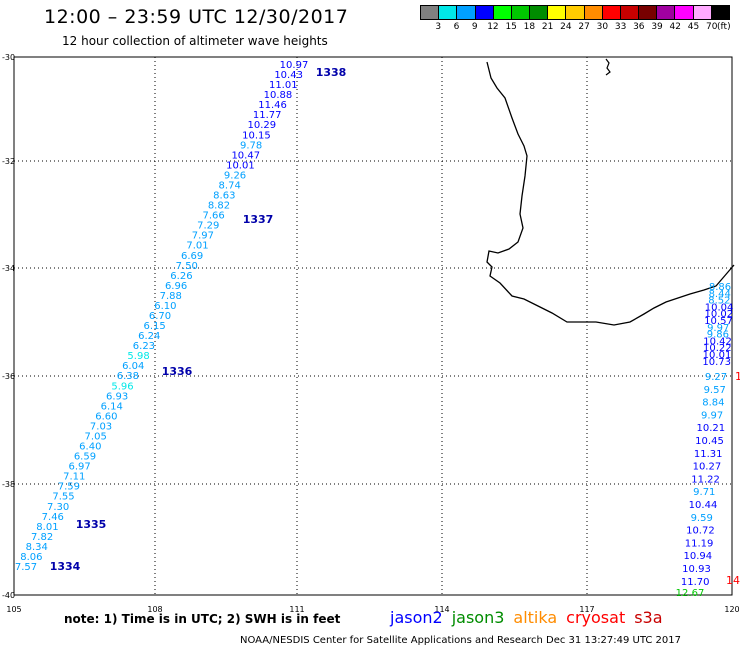 The height and width of the screenshot is (650, 740). Describe the element at coordinates (256, 135) in the screenshot. I see `wave-height-value: 10.15` at that location.